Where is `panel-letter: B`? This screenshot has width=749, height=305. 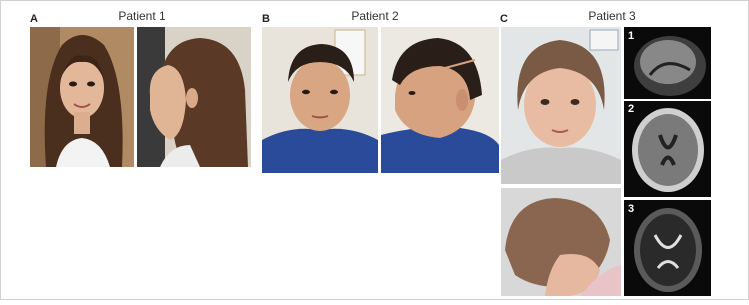
panel-letter: B is located at coordinates (266, 19).